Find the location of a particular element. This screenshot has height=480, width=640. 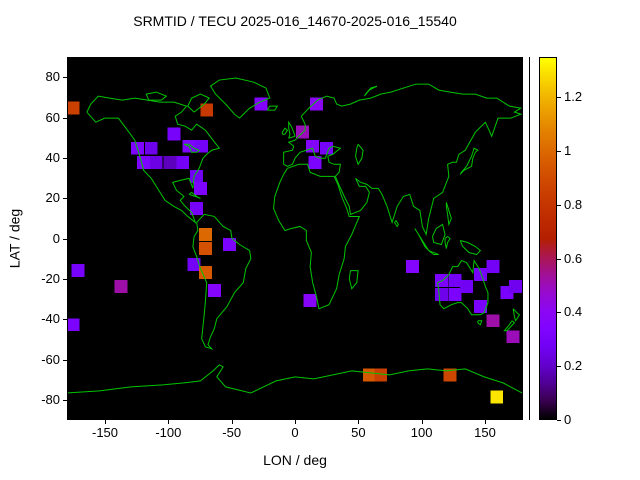

y-tick-label: 60 is located at coordinates (52, 117).